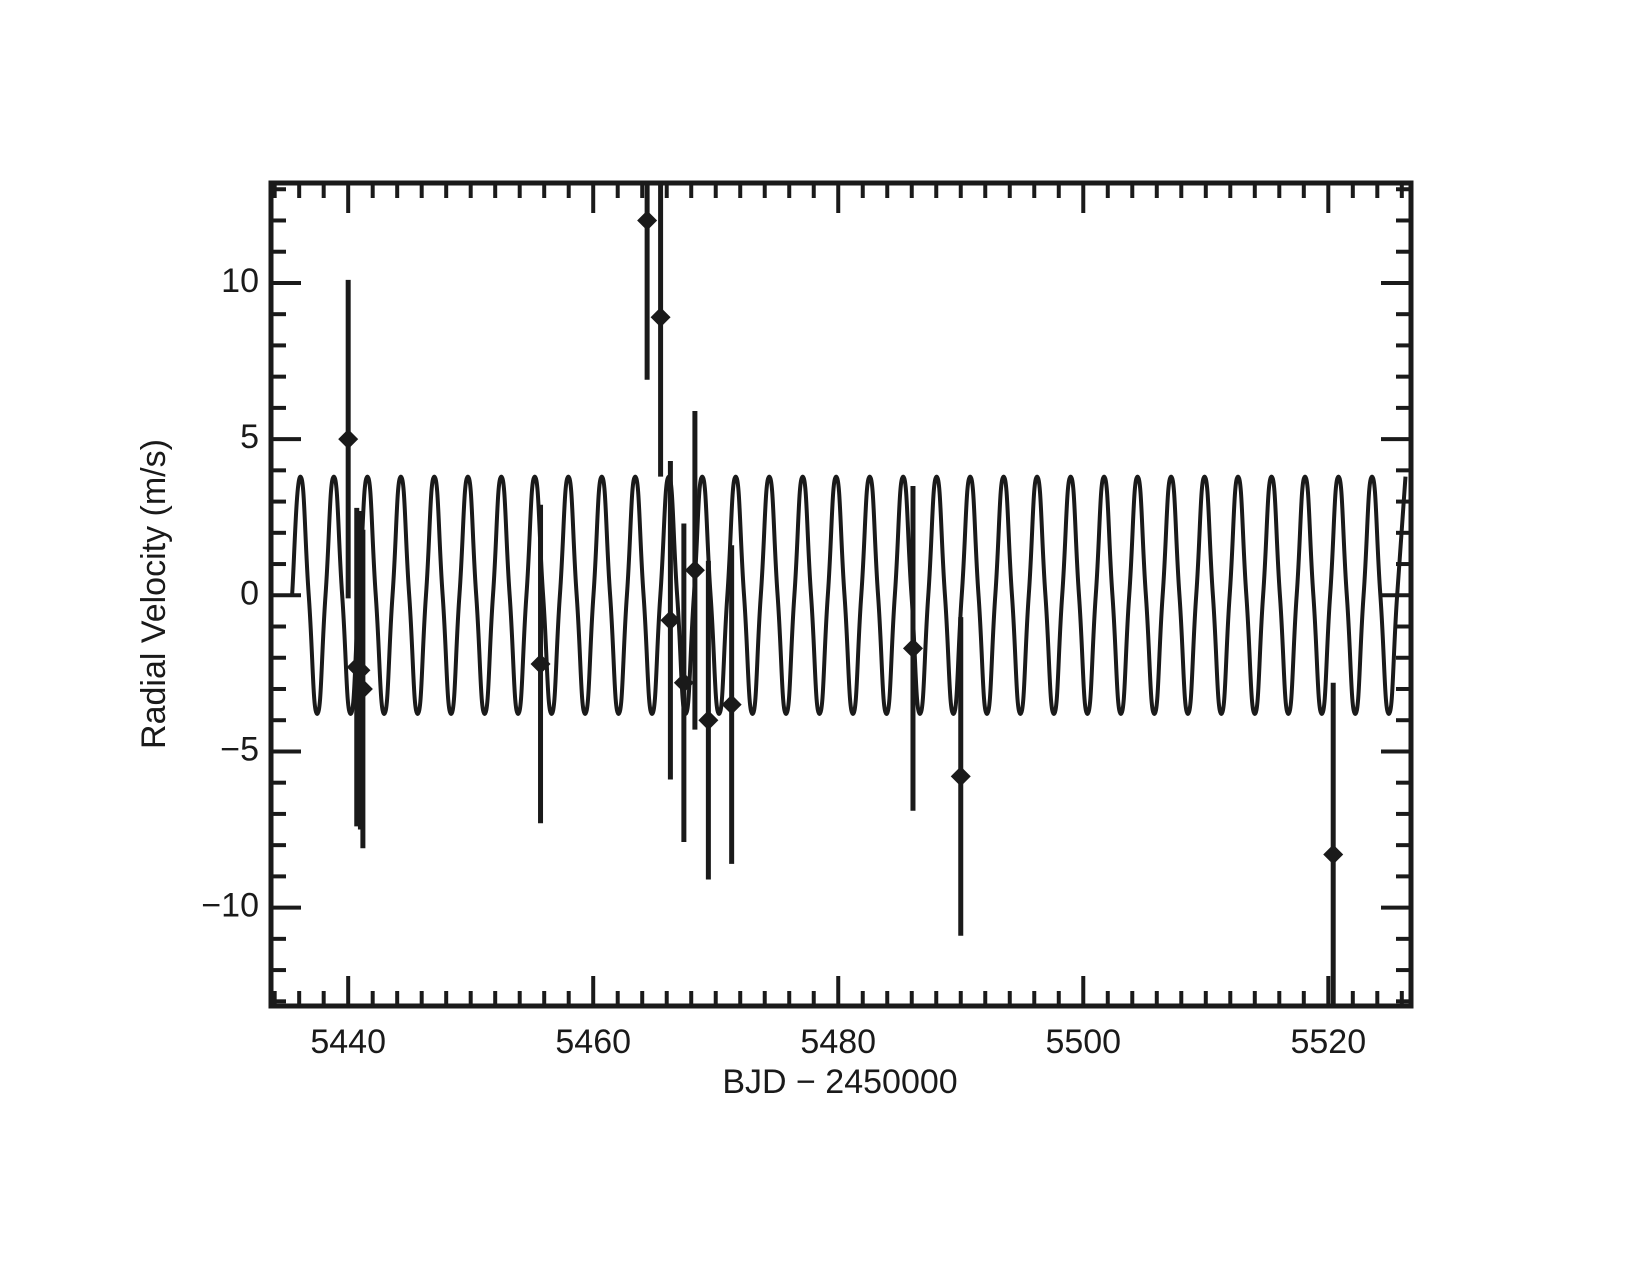  Describe the element at coordinates (249, 437) in the screenshot. I see `y-tick-label: 5` at that location.